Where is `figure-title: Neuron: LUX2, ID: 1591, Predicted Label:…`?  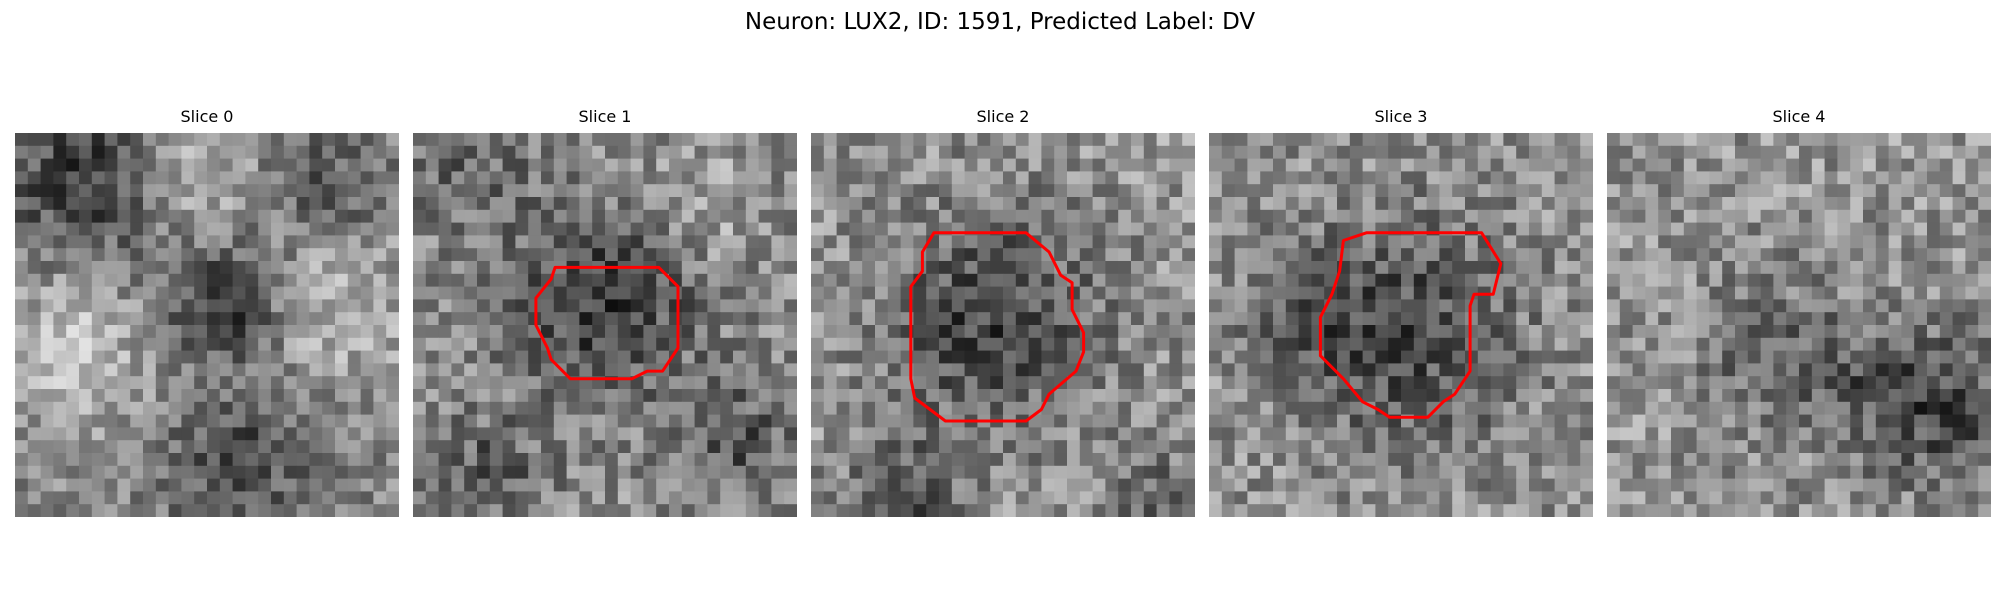 figure-title: Neuron: LUX2, ID: 1591, Predicted Label:… is located at coordinates (1000, 22).